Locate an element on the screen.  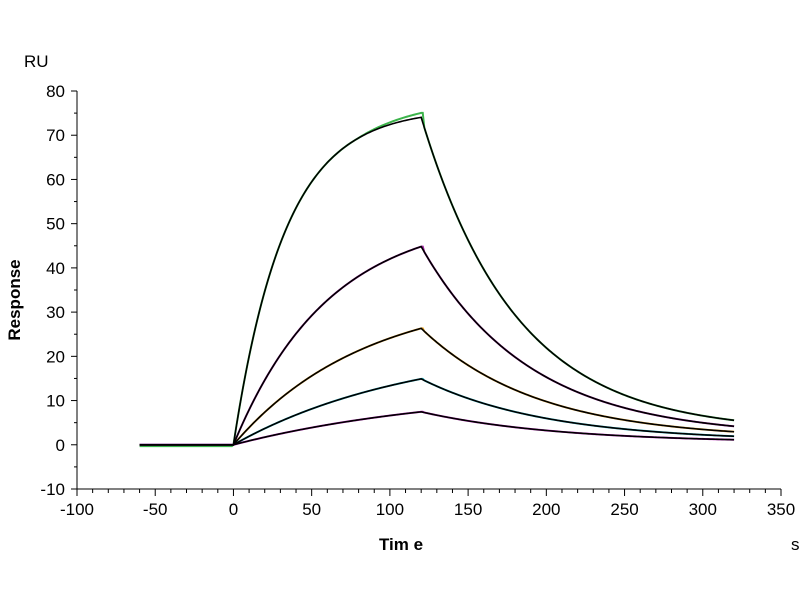
x-tick-label: 0 is located at coordinates (233, 509).